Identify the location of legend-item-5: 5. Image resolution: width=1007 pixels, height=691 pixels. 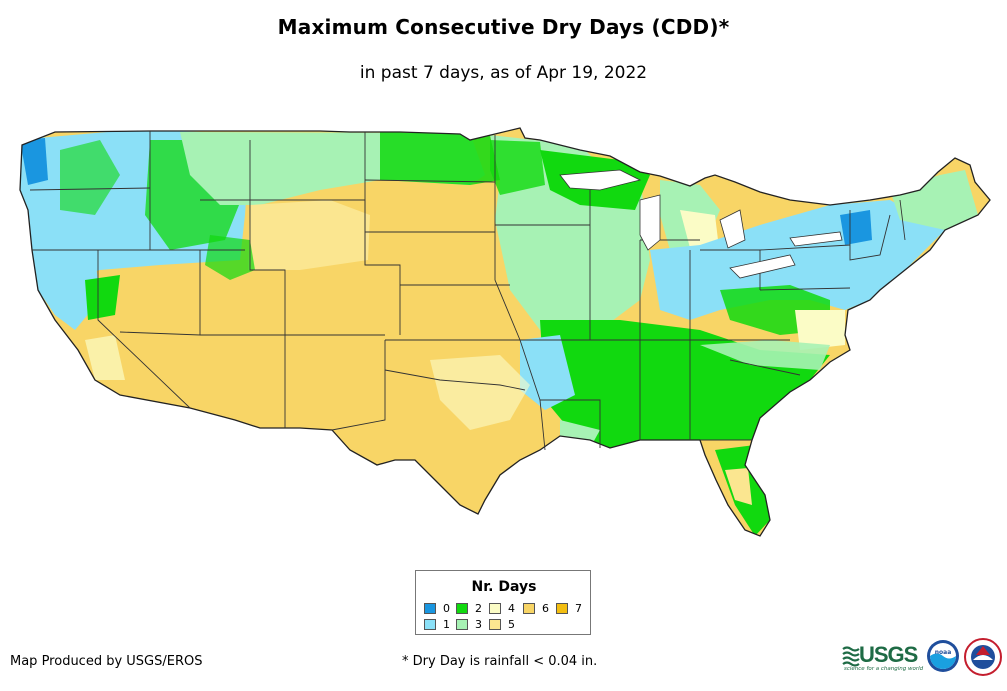
(502, 624).